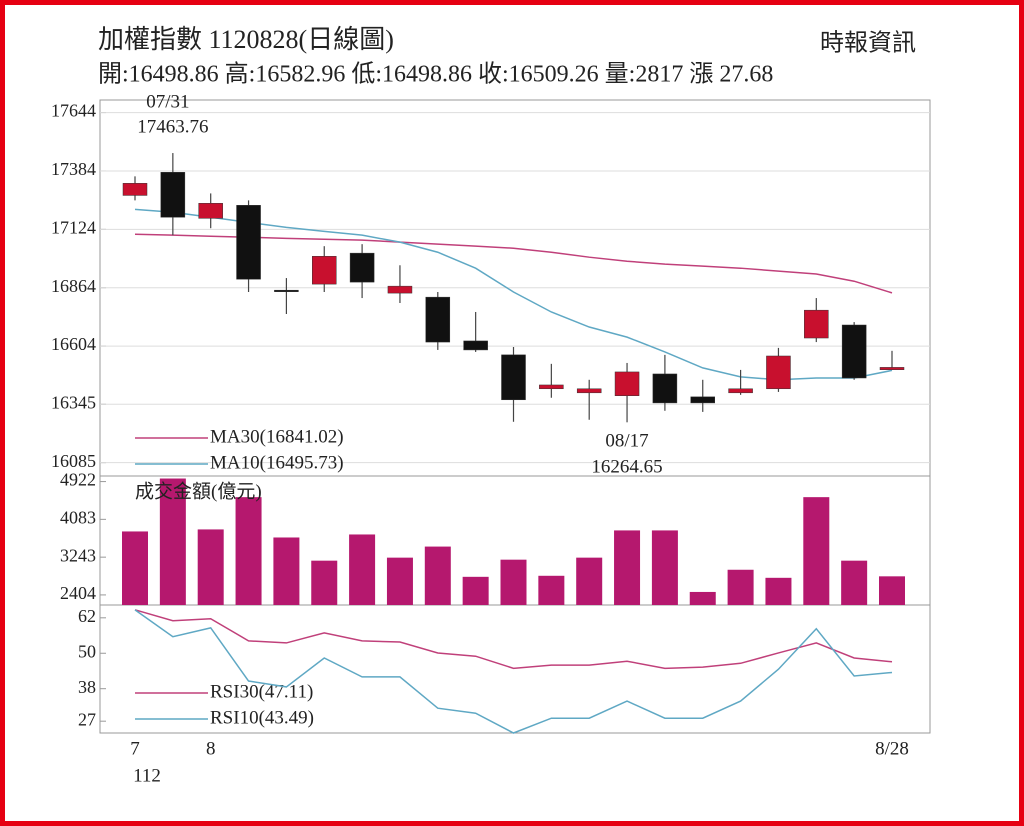  What do you see at coordinates (73, 111) in the screenshot?
I see `y-tick-label: 17644` at bounding box center [73, 111].